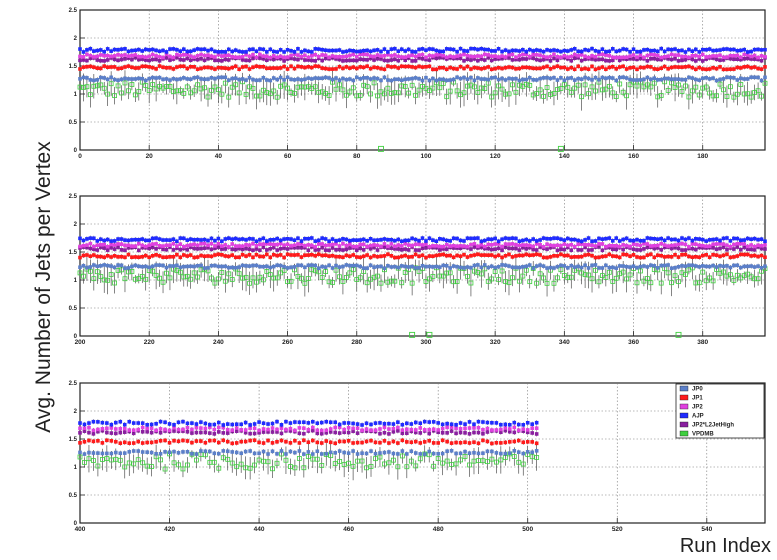 This screenshot has width=777, height=560. What do you see at coordinates (169, 529) in the screenshot?
I see `x-tick-label: 420` at bounding box center [169, 529].